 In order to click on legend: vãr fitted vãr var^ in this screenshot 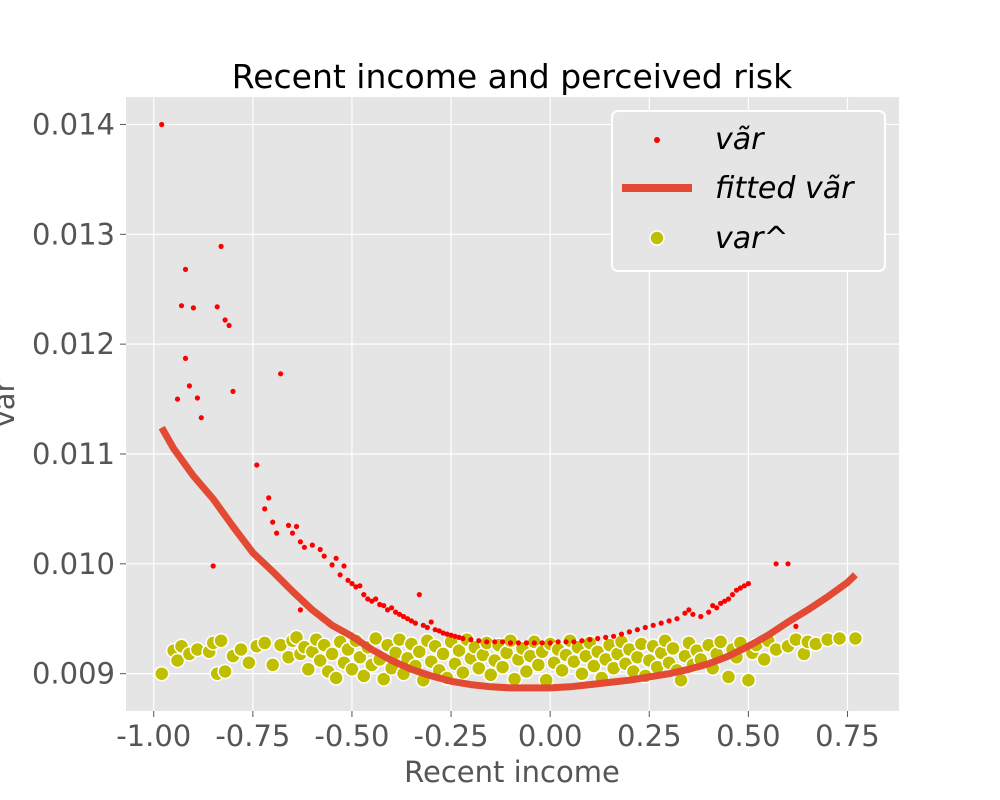, I will do `click(748, 191)`.